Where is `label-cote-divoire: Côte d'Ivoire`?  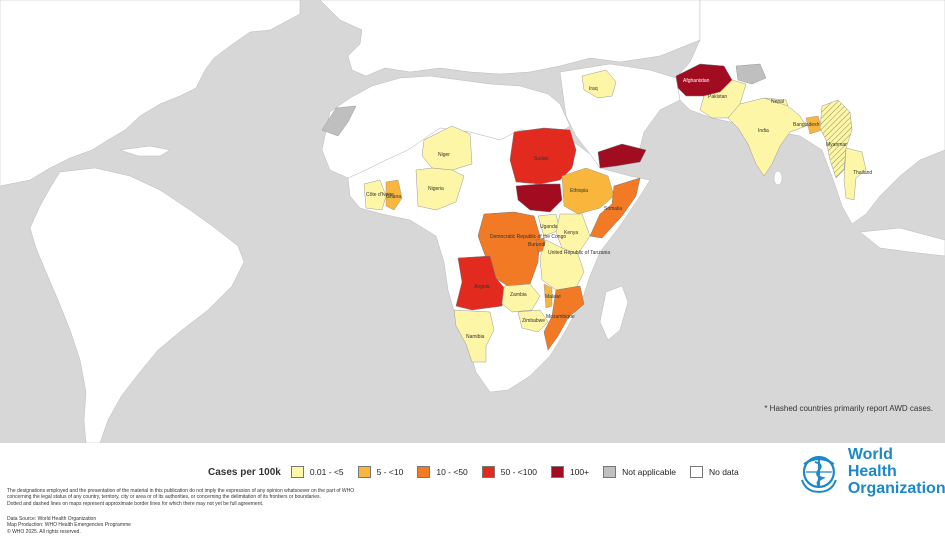 label-cote-divoire: Côte d'Ivoire is located at coordinates (380, 195).